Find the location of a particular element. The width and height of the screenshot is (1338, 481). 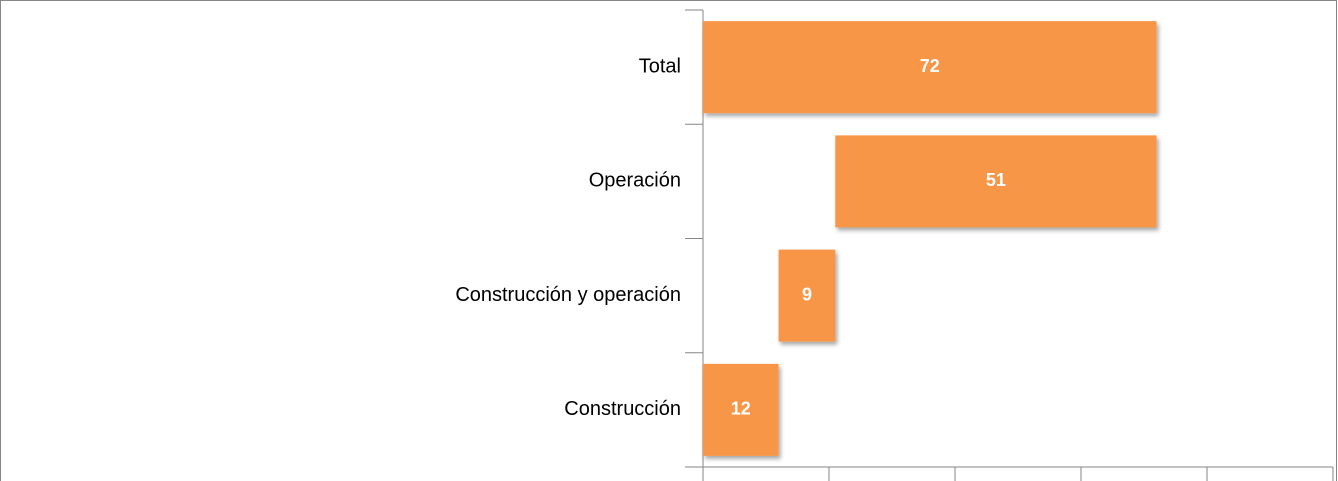

category-label: Construcción is located at coordinates (622, 409).